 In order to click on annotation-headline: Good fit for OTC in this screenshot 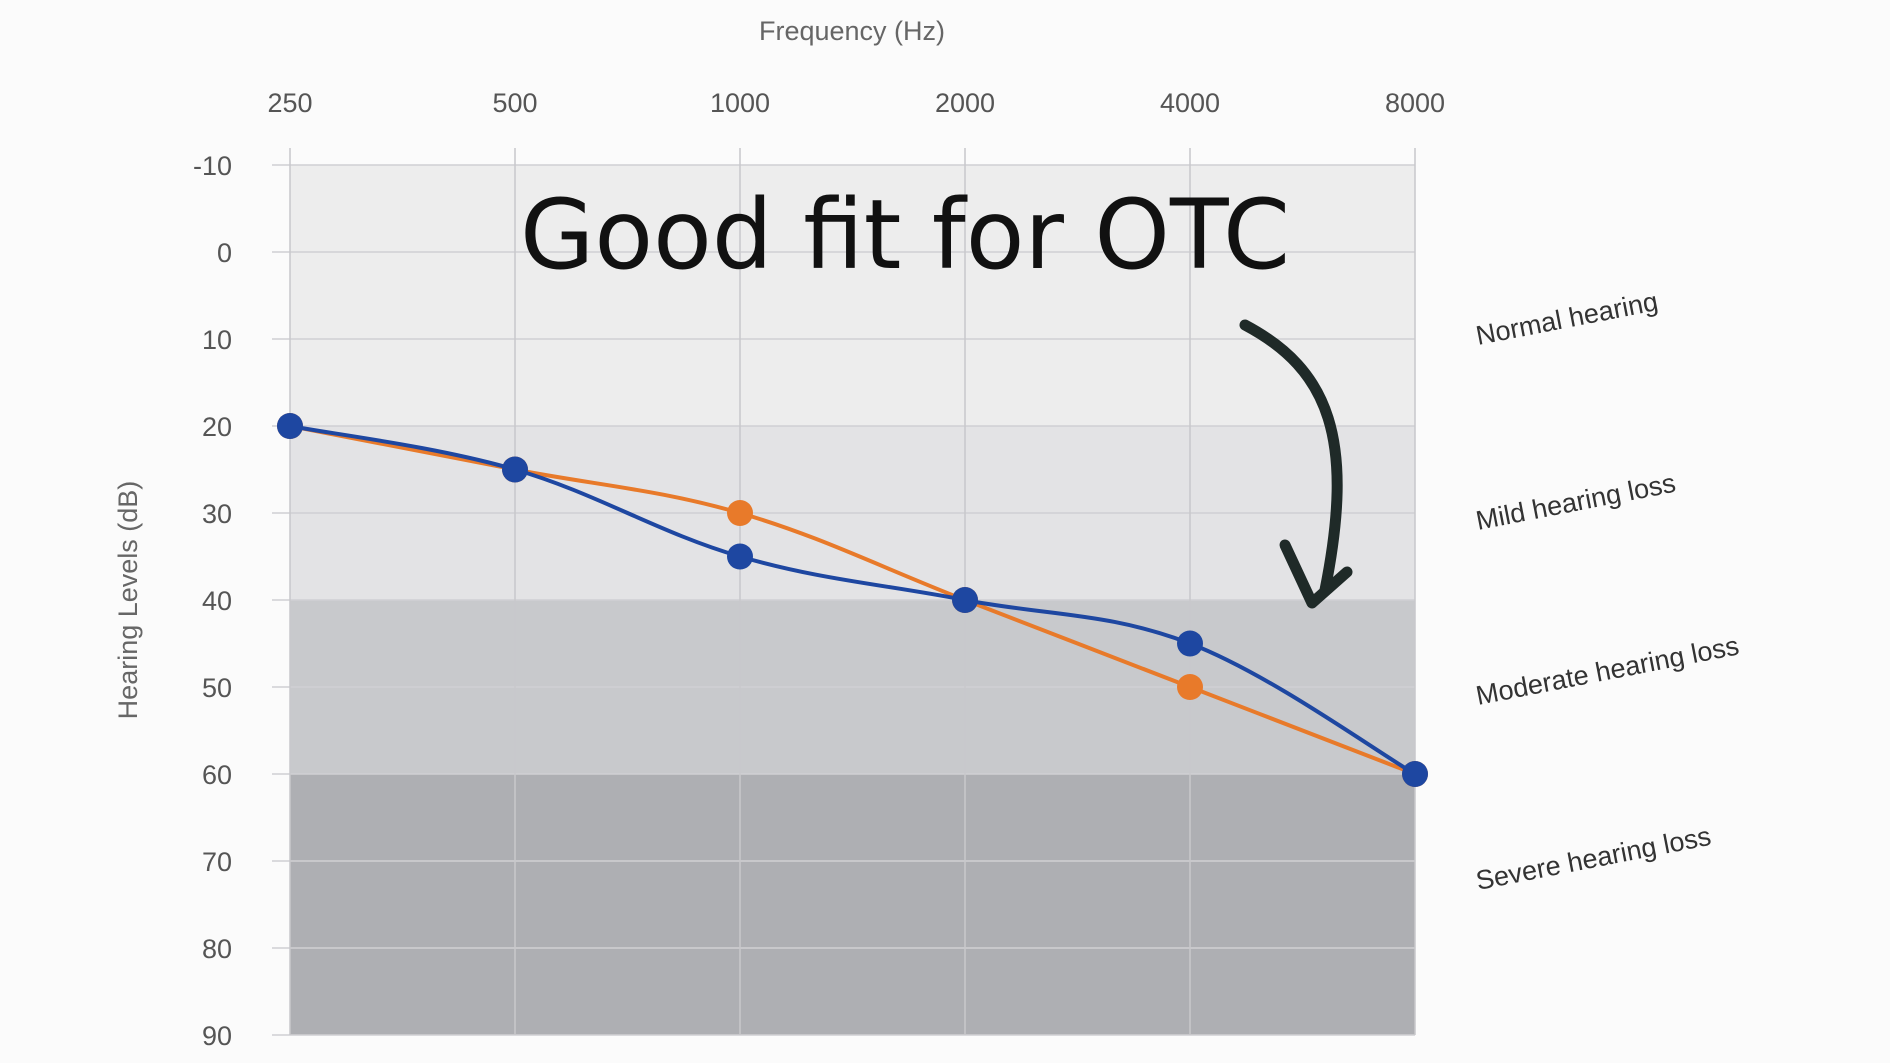, I will do `click(905, 235)`.